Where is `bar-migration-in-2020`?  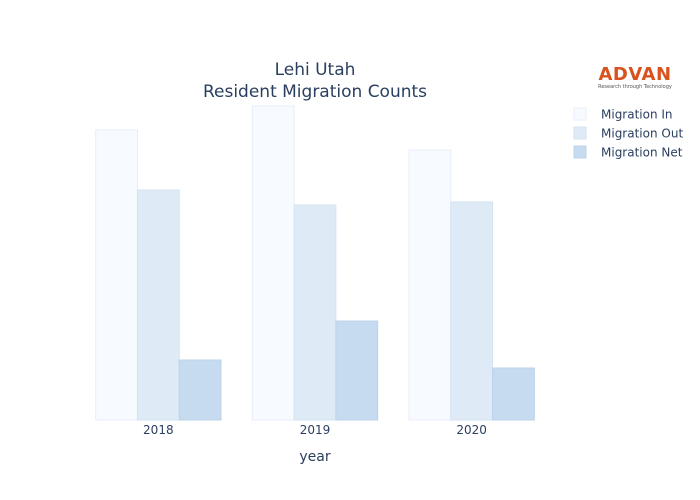
bar-migration-in-2020 is located at coordinates (430, 285).